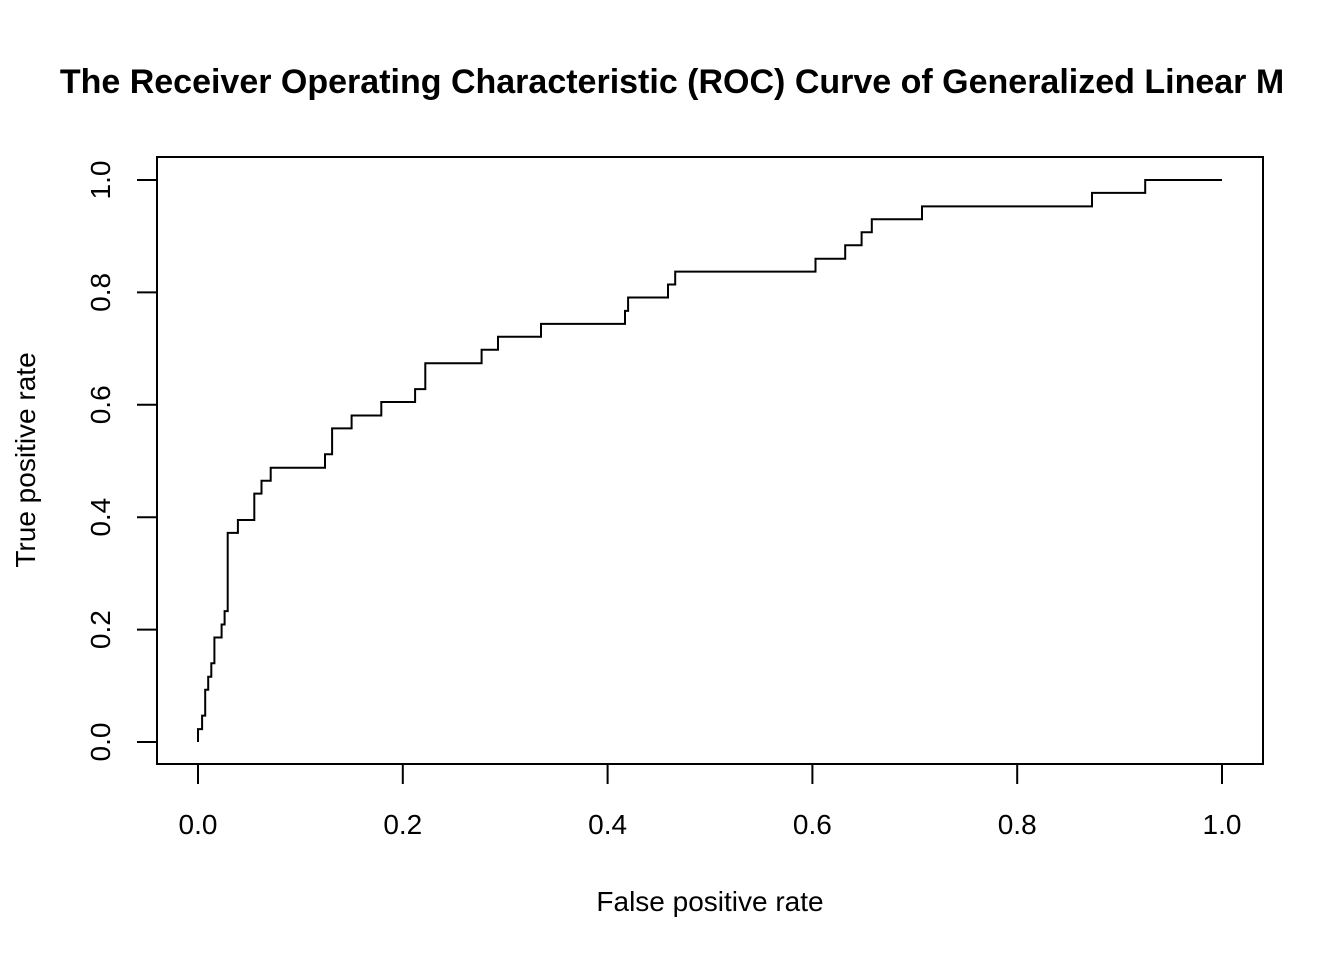 The height and width of the screenshot is (960, 1344). What do you see at coordinates (198, 824) in the screenshot?
I see `x-tick-label: 0.0` at bounding box center [198, 824].